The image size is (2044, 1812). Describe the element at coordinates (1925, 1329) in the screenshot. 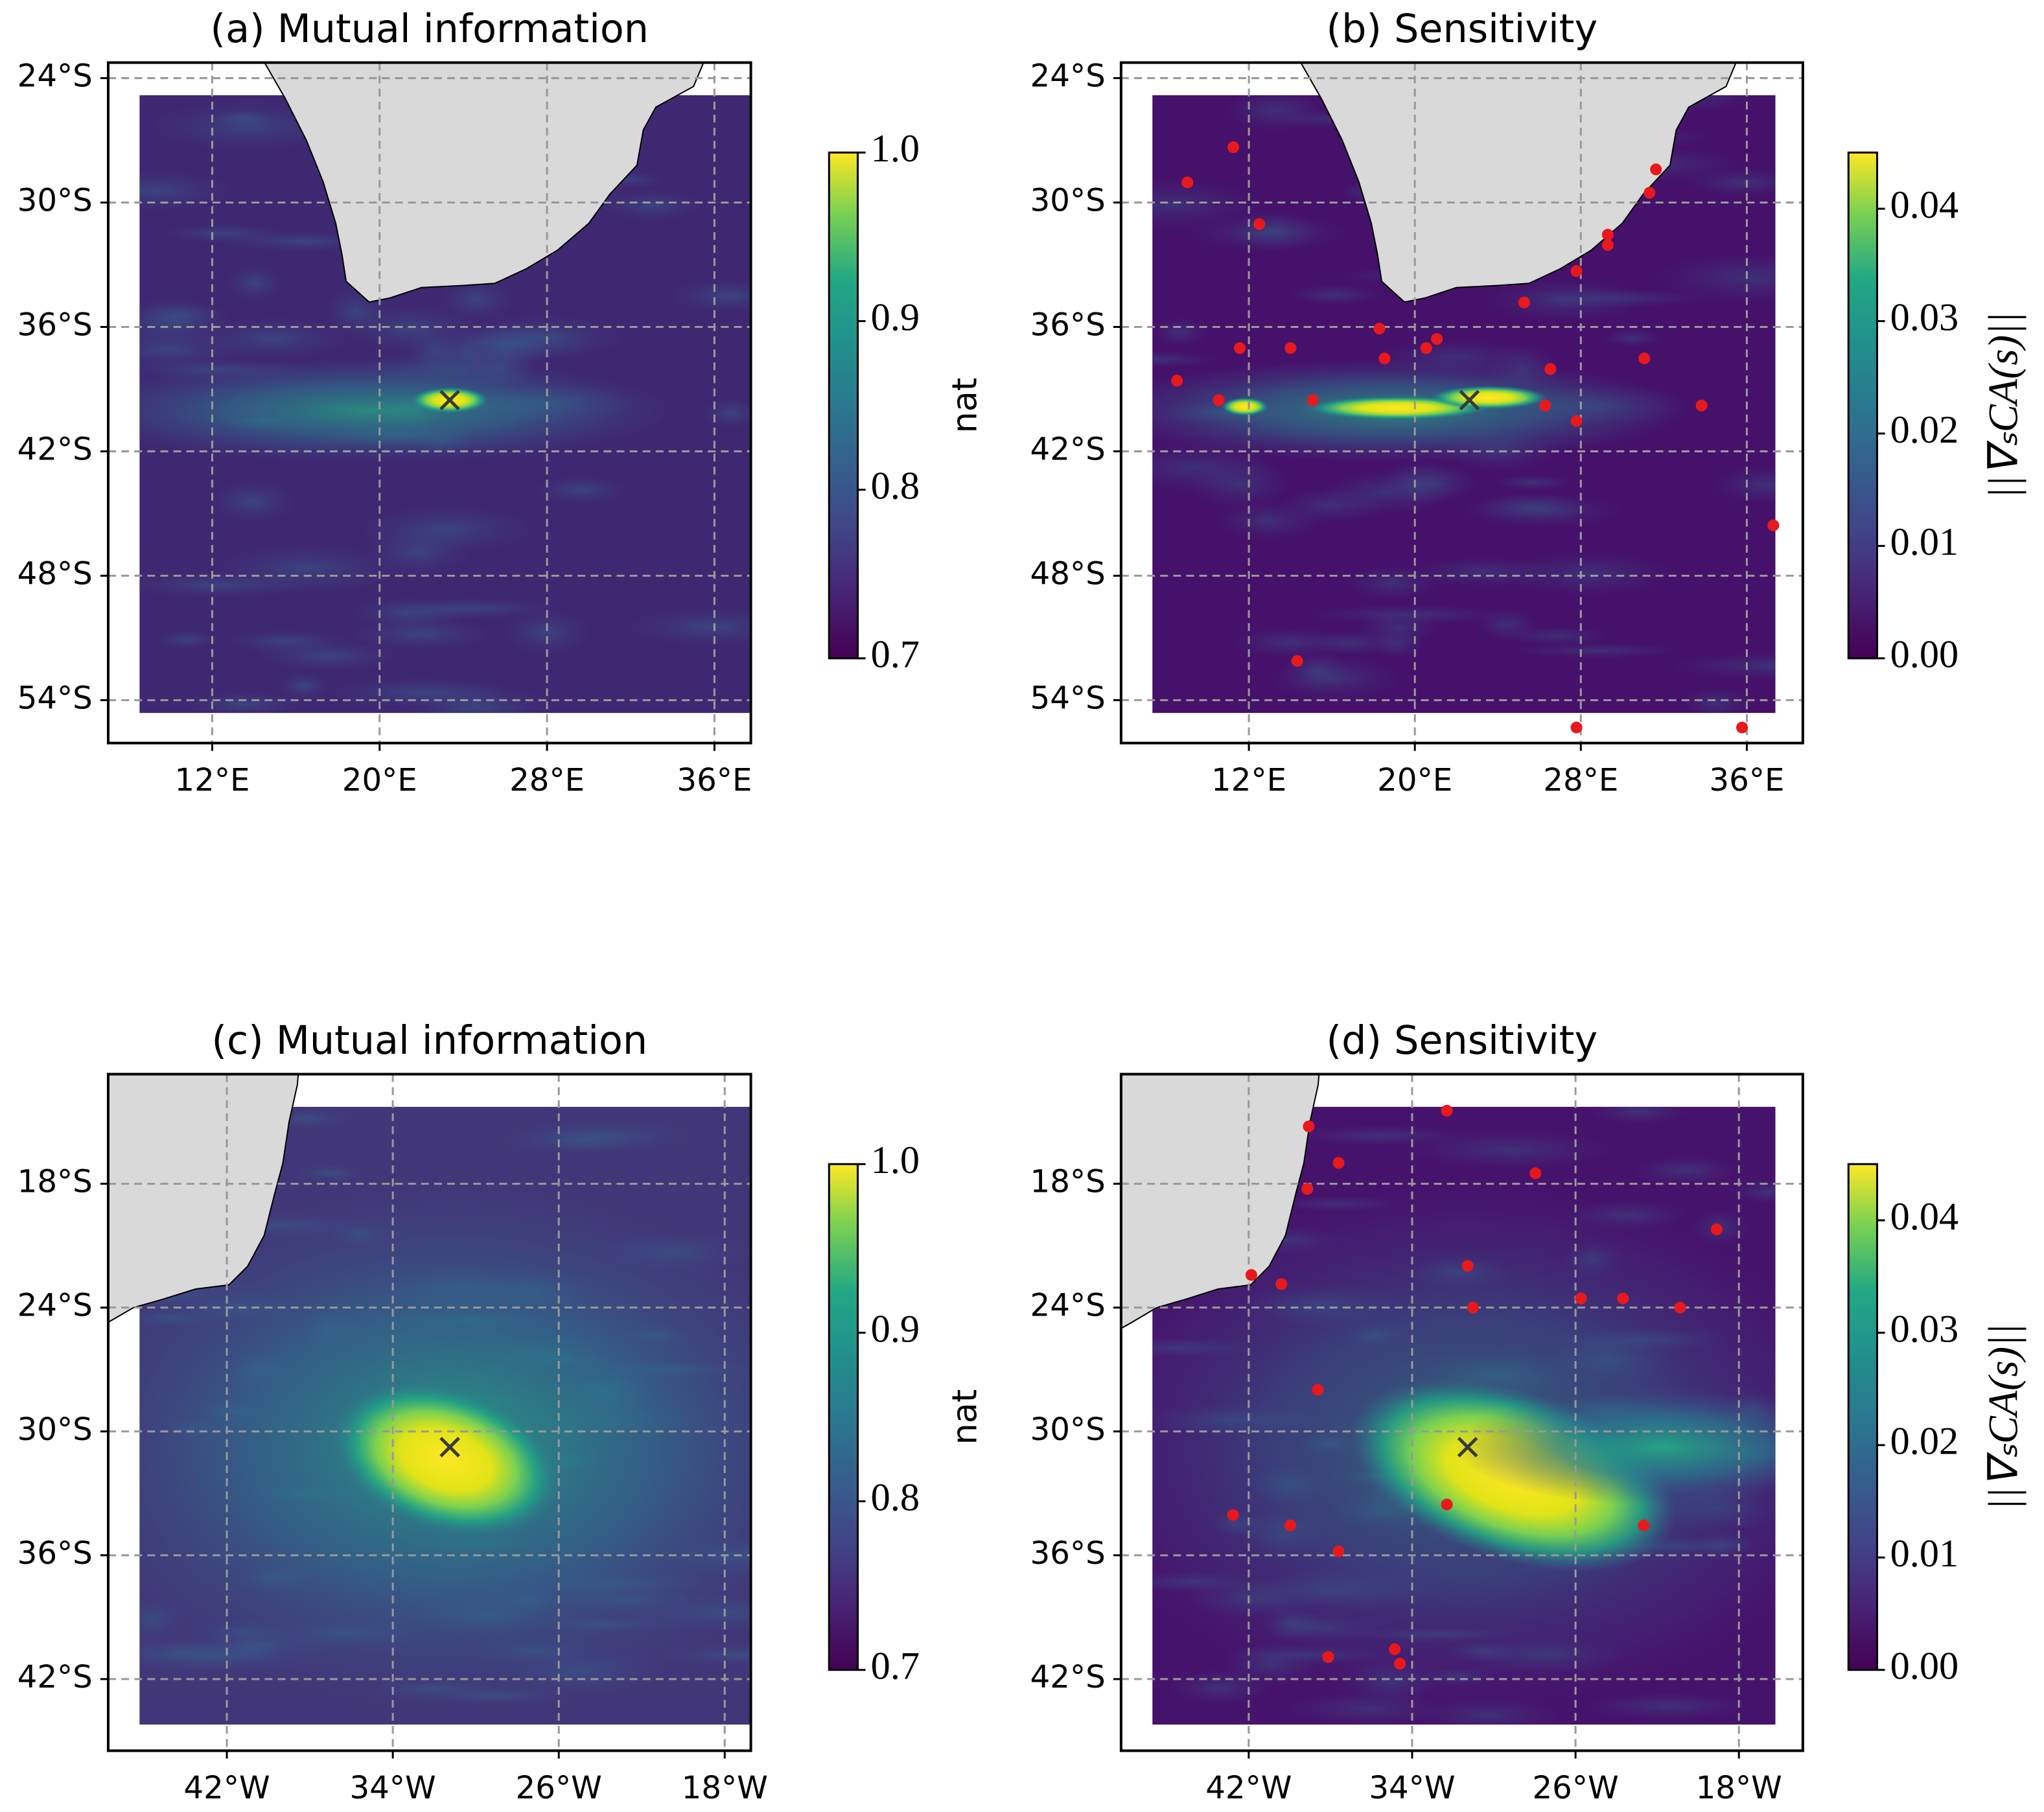

I see `colorbar-tick-label: 0.03` at that location.